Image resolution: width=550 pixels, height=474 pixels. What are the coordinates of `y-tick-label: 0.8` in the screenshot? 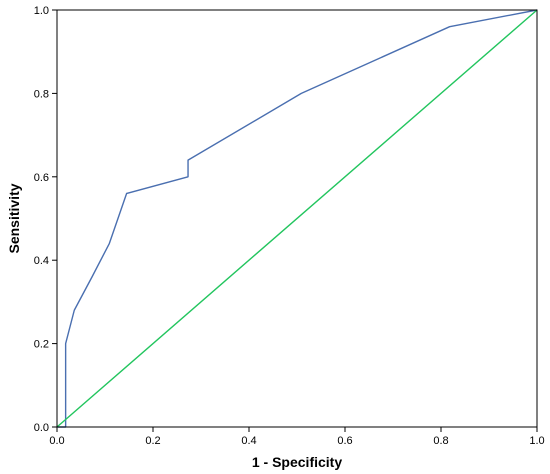 It's located at (41, 94).